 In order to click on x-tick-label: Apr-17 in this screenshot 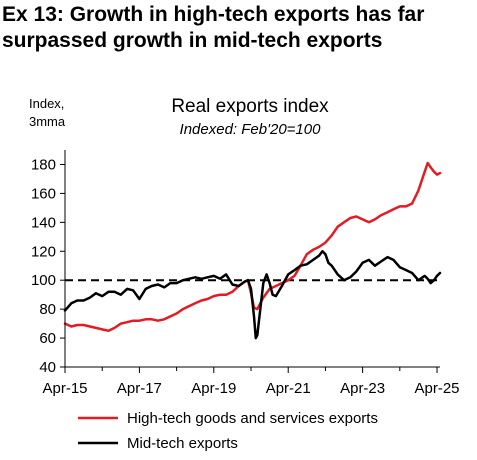, I will do `click(139, 388)`.